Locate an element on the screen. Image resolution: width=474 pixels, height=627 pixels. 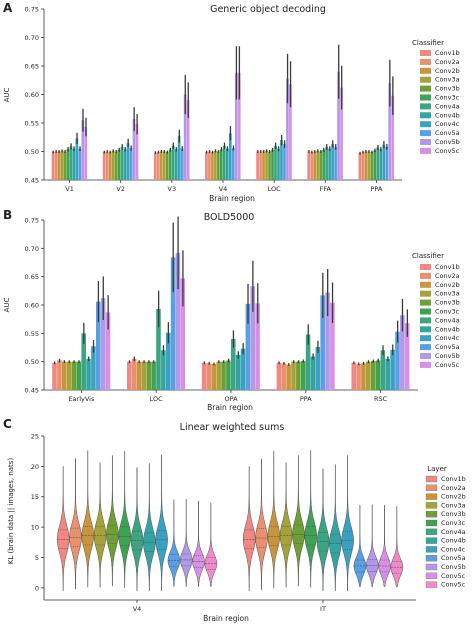
panel-b-y-tick-label: 0.75 is located at coordinates (32, 221).